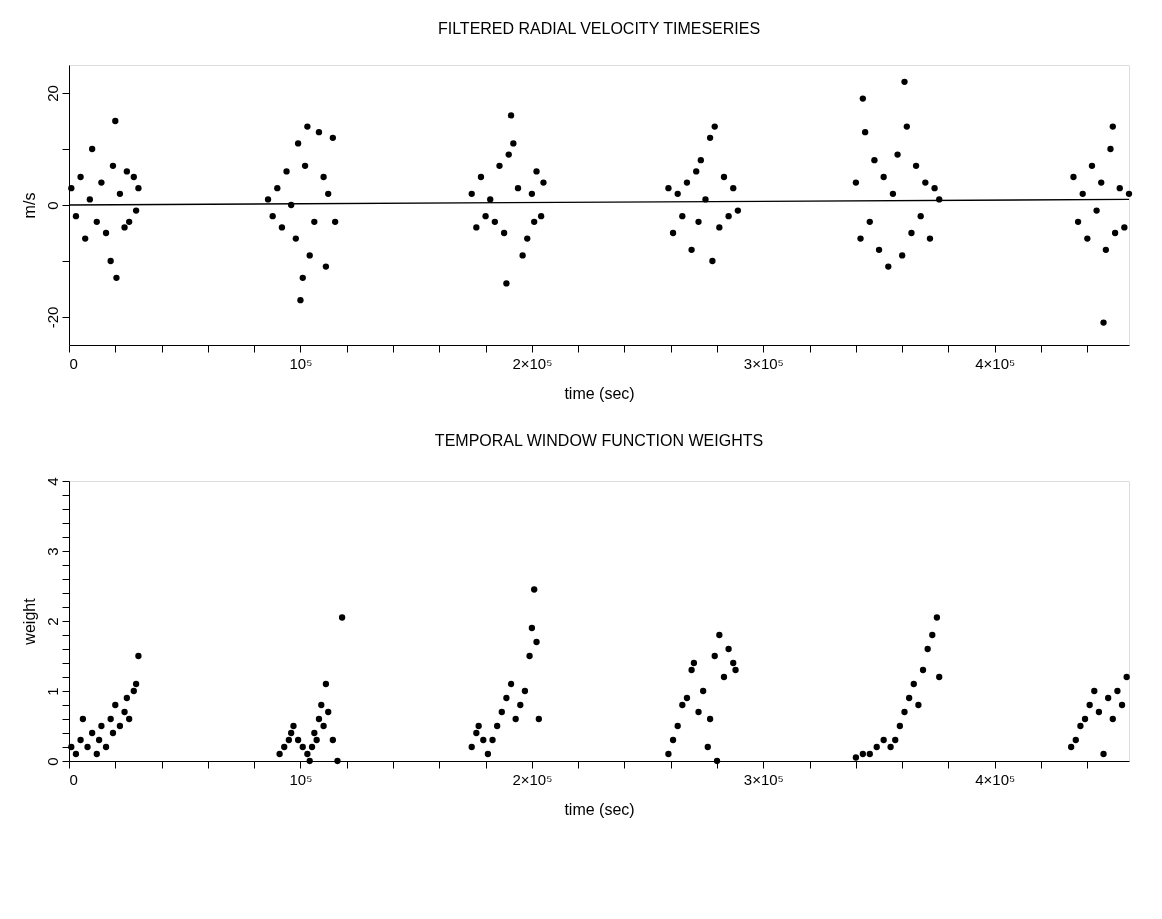 The width and height of the screenshot is (1162, 919). I want to click on y-tick-label: 4, so click(52, 481).